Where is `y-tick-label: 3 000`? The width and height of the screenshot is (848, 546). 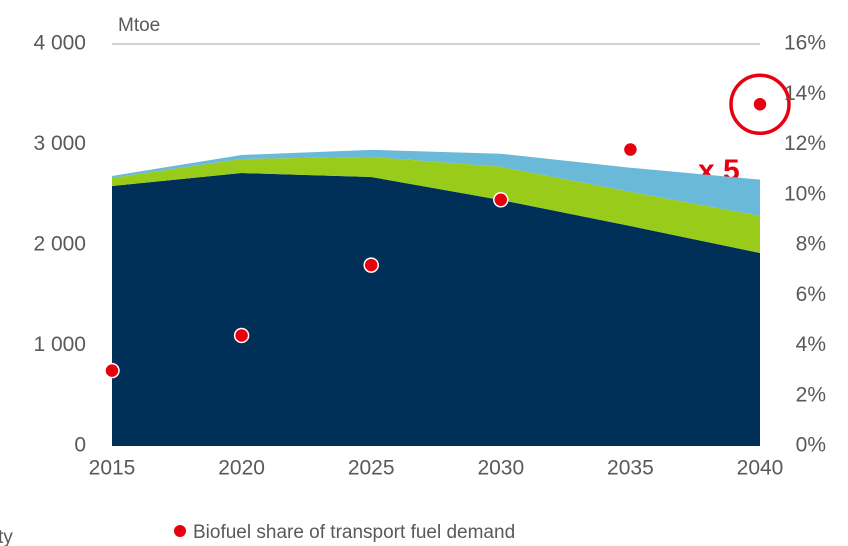 y-tick-label: 3 000 is located at coordinates (59, 143).